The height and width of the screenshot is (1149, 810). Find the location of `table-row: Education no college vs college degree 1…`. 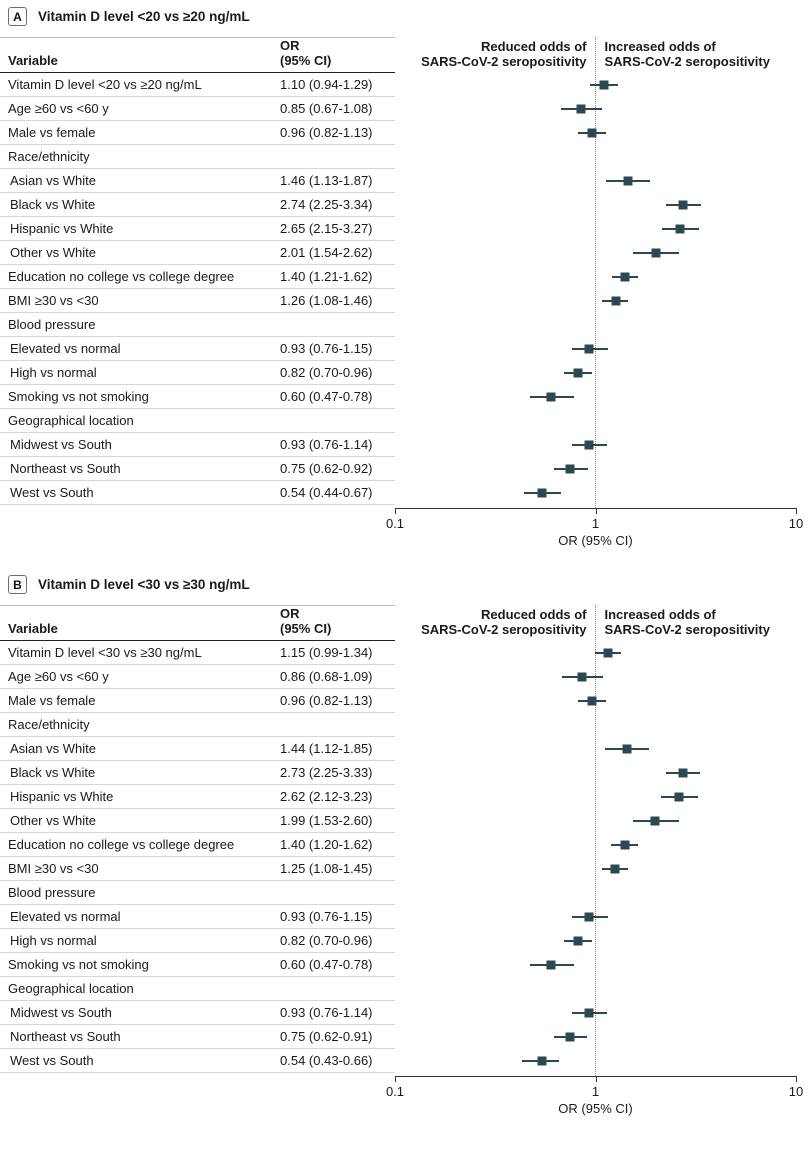

table-row: Education no college vs college degree 1… is located at coordinates (405, 845).